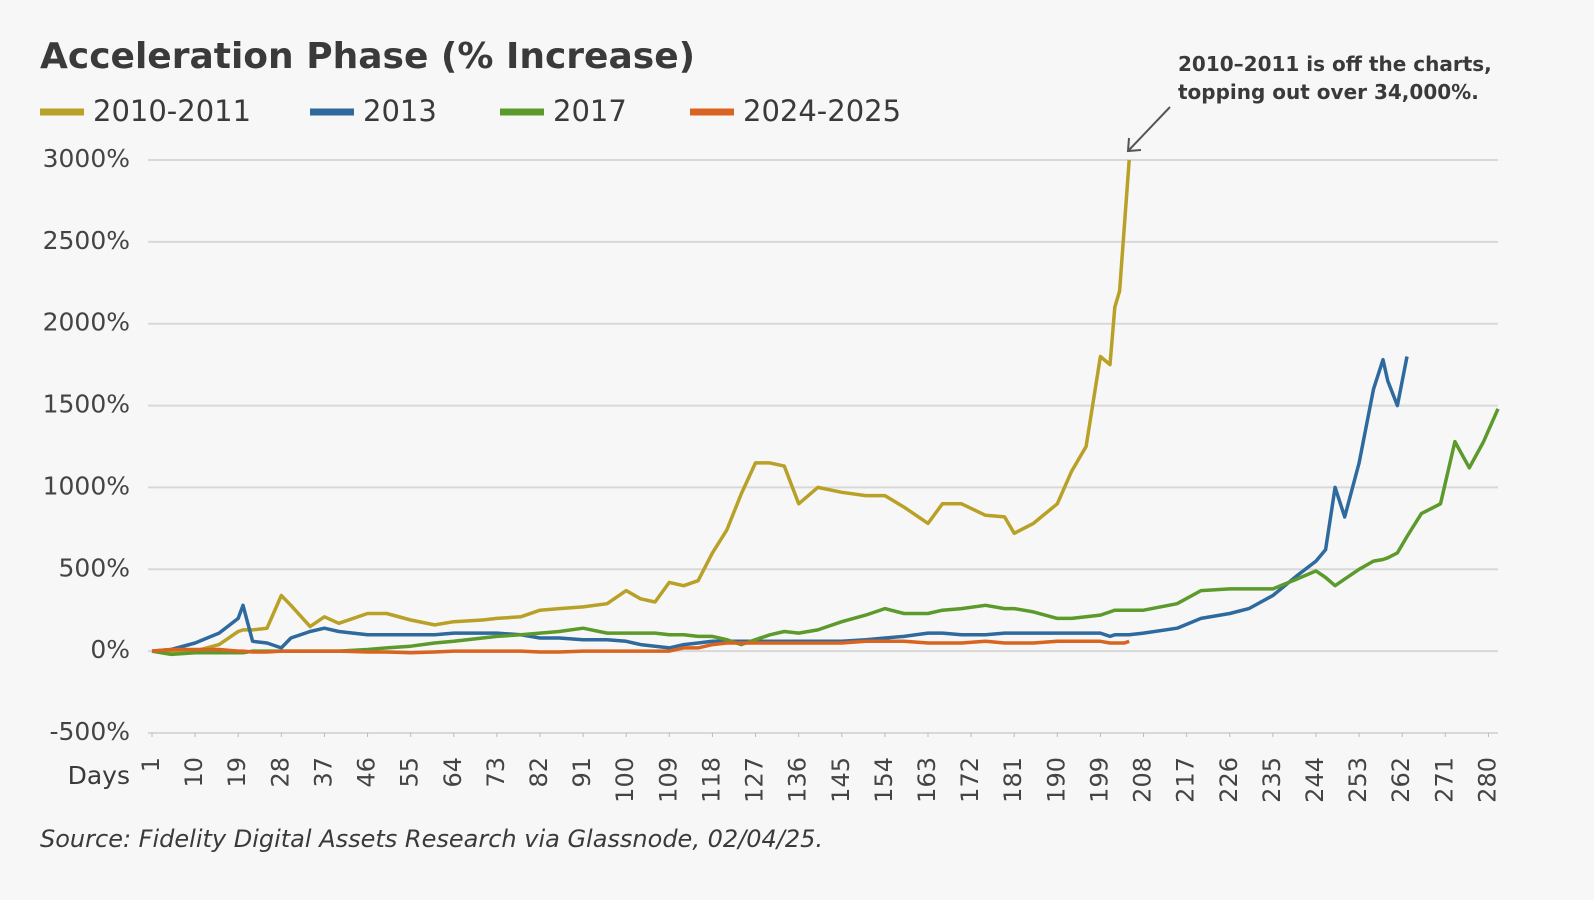 The image size is (1594, 900). Describe the element at coordinates (1056, 780) in the screenshot. I see `x-tick-label: 190` at that location.